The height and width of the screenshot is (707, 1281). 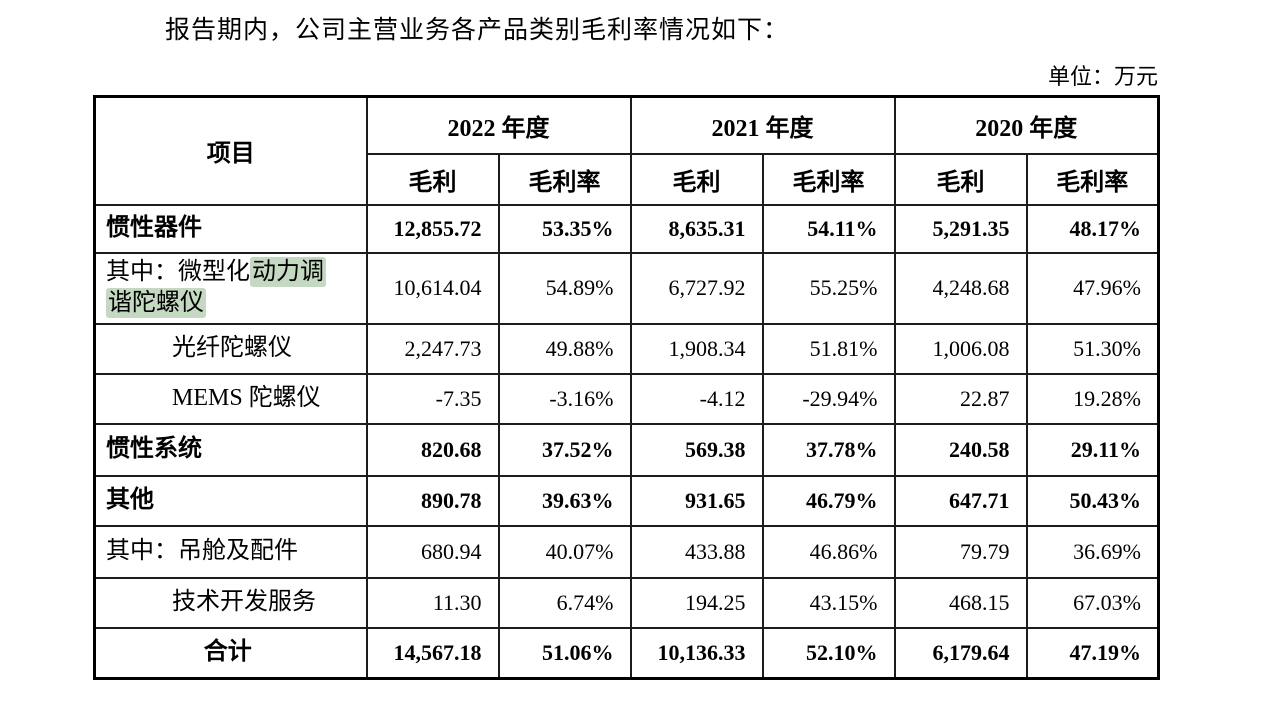 What do you see at coordinates (696, 449) in the screenshot?
I see `gross-profit-value: 569.38` at bounding box center [696, 449].